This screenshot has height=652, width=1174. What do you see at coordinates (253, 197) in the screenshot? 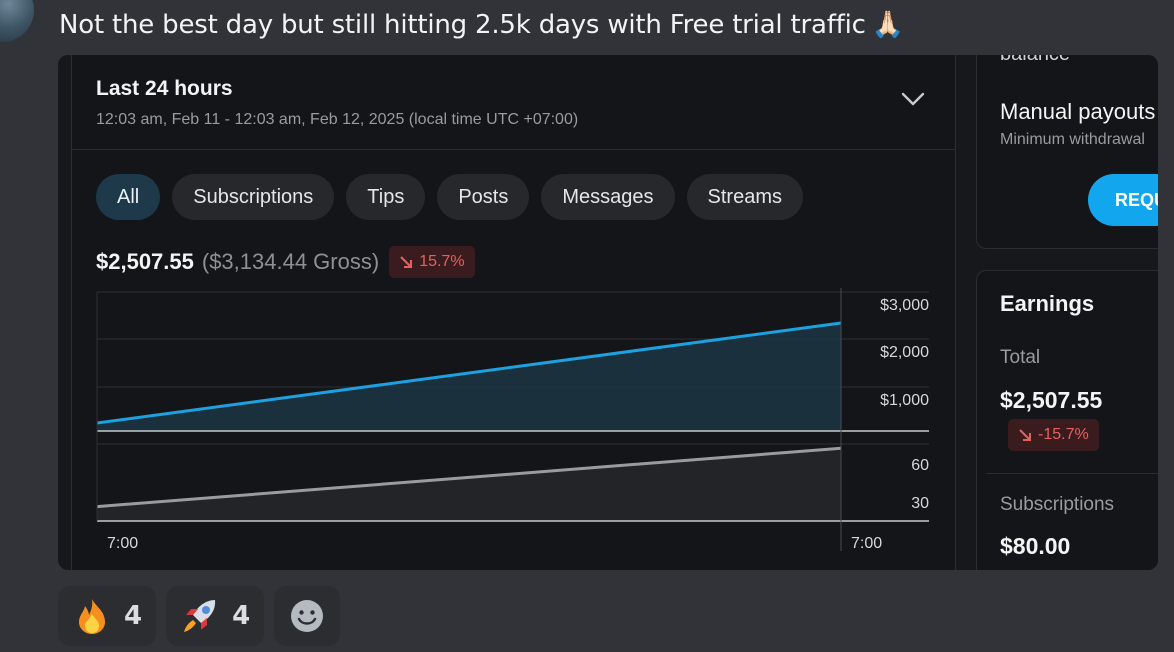
I see `tab-subscriptions: Subscriptions` at bounding box center [253, 197].